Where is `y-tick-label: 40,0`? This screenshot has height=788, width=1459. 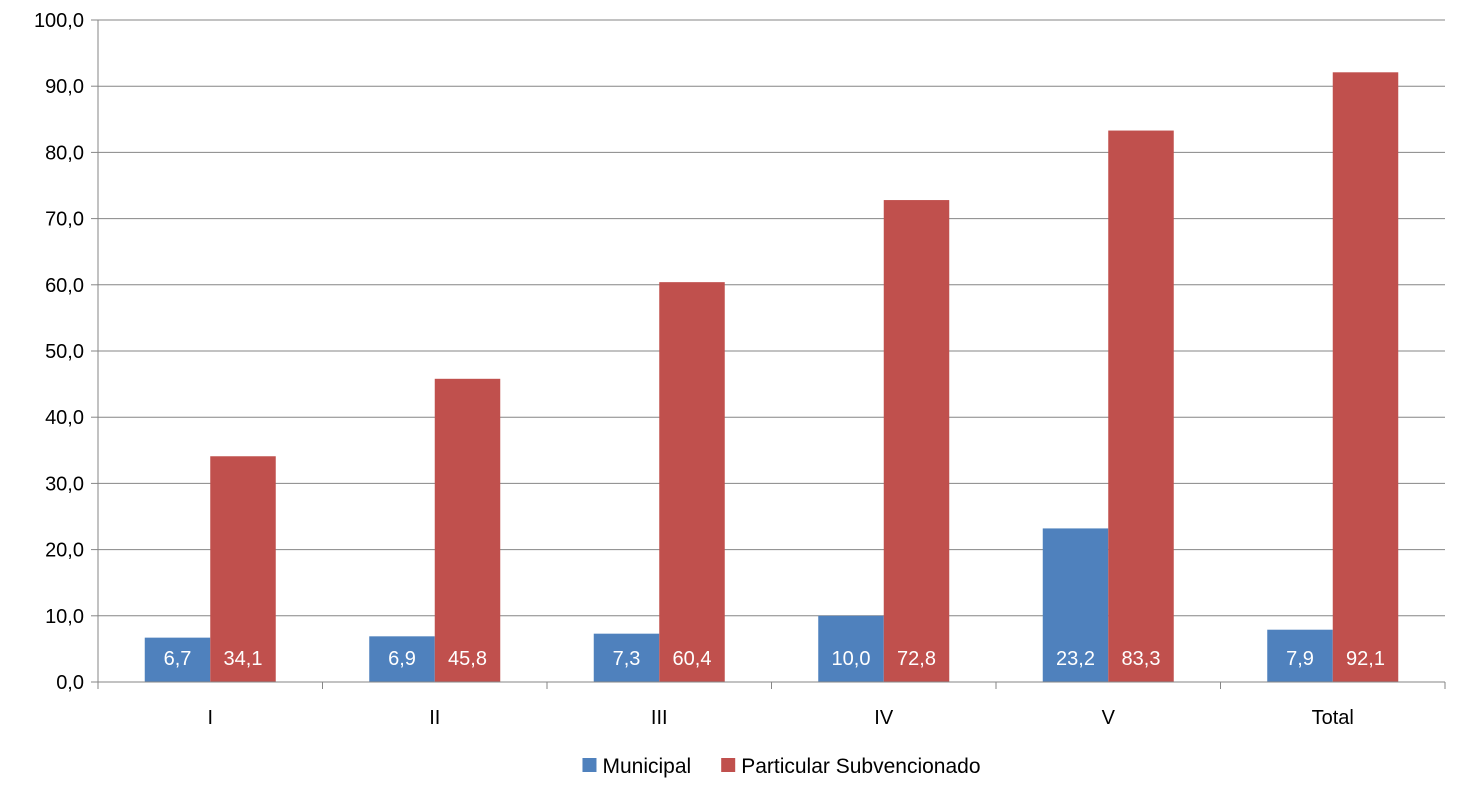
y-tick-label: 40,0 is located at coordinates (64, 418).